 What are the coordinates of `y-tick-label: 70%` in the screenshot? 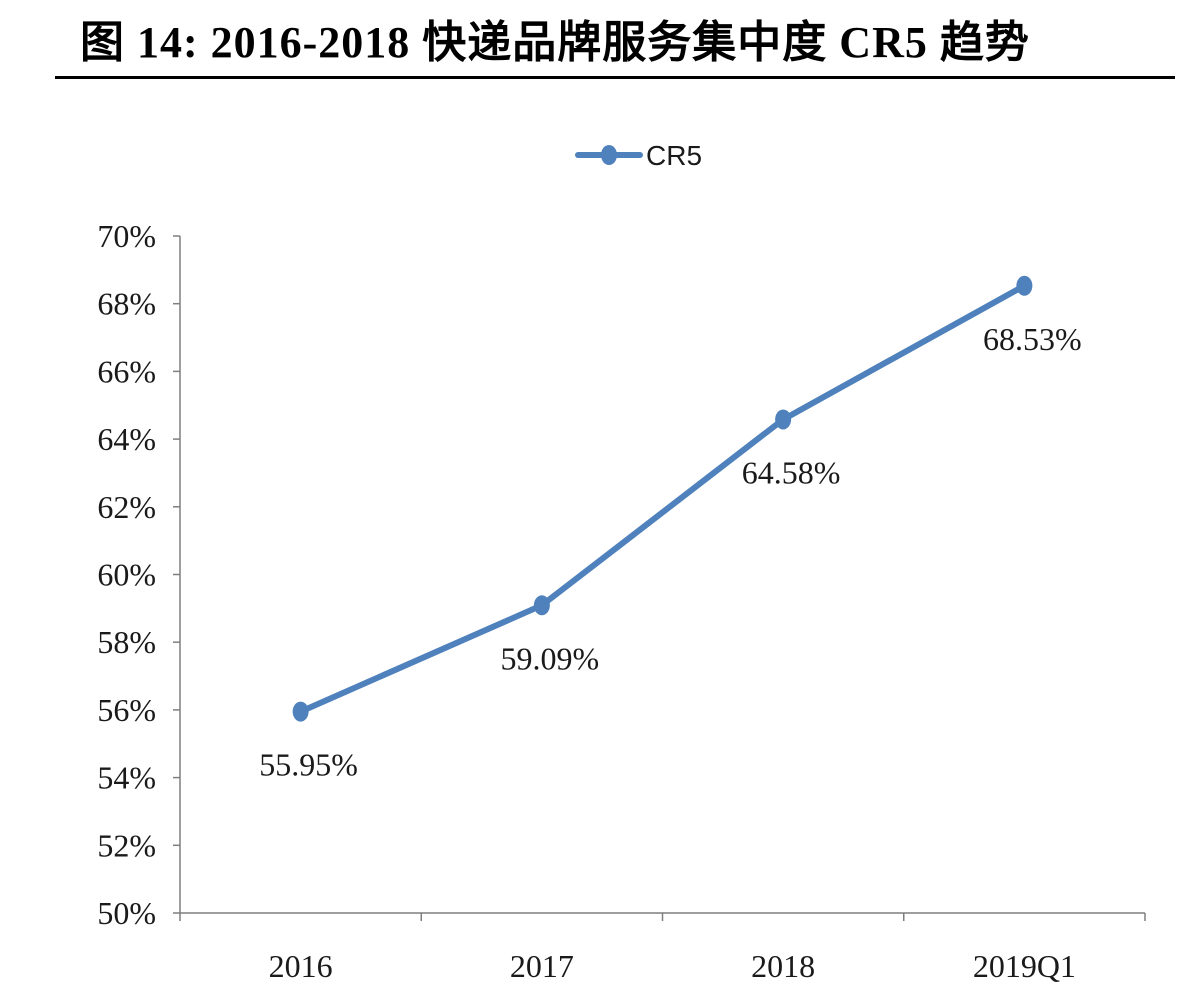 It's located at (126, 236).